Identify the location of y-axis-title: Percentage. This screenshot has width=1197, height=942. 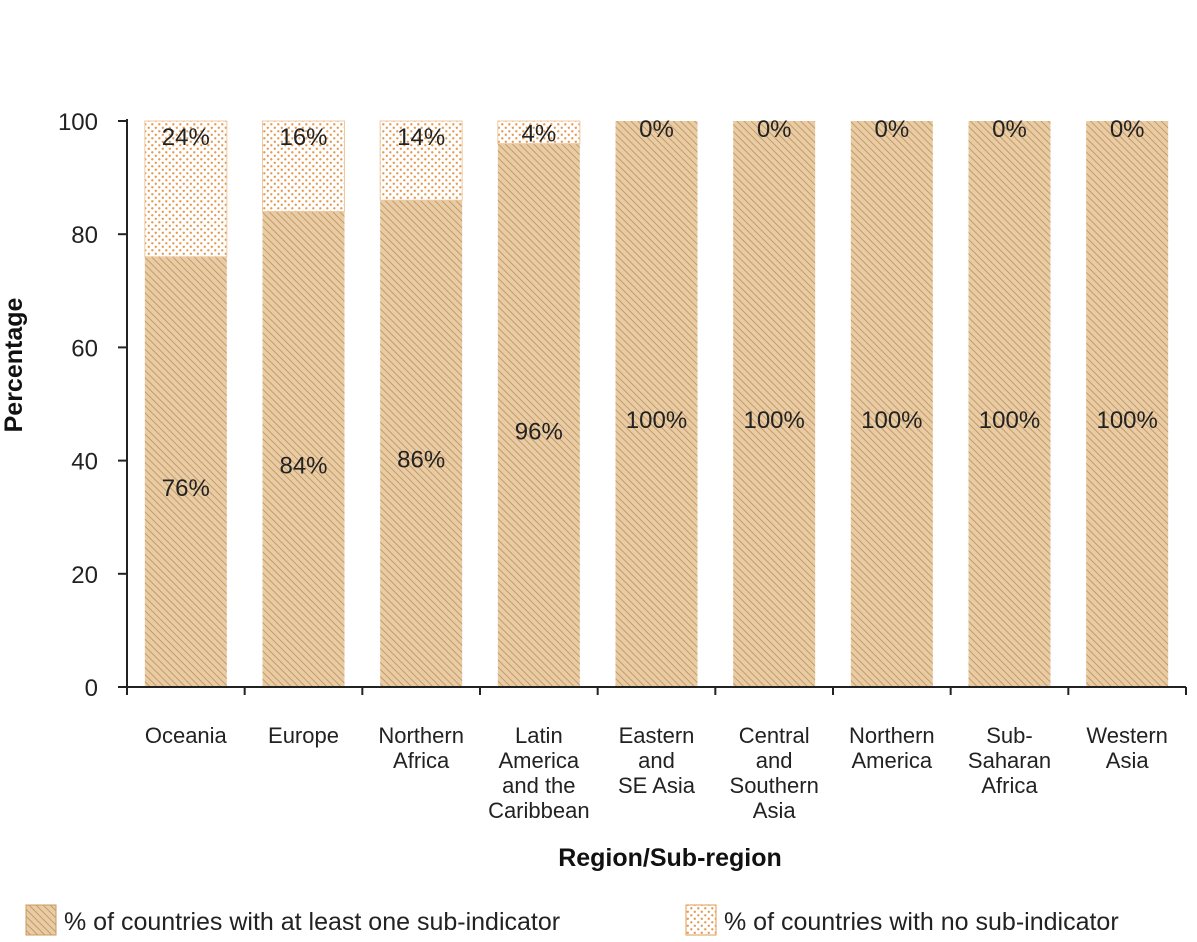
(14, 365).